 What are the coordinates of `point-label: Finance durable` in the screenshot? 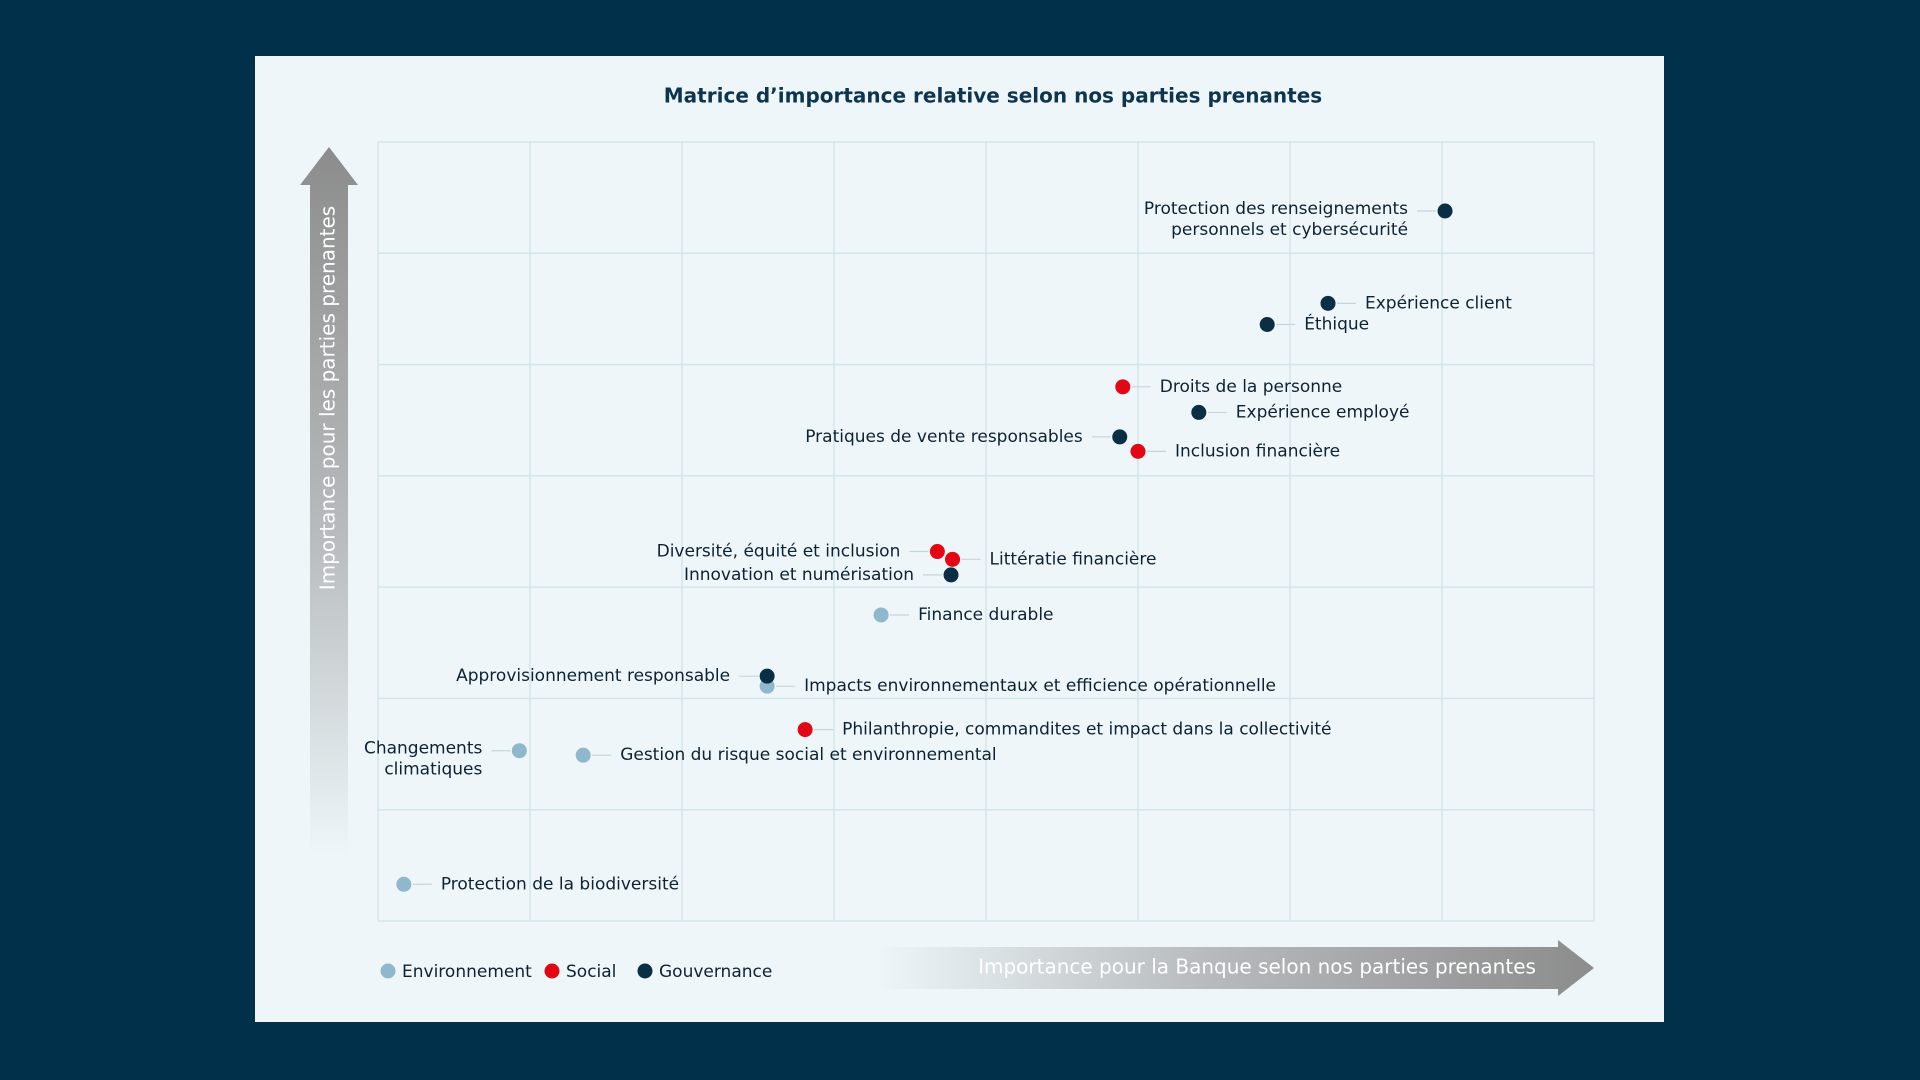 It's located at (985, 615).